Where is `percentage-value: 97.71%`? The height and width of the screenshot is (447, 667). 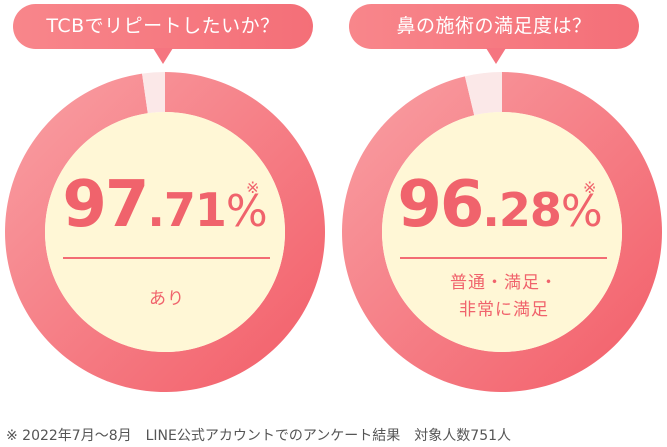 percentage-value: 97.71% is located at coordinates (165, 205).